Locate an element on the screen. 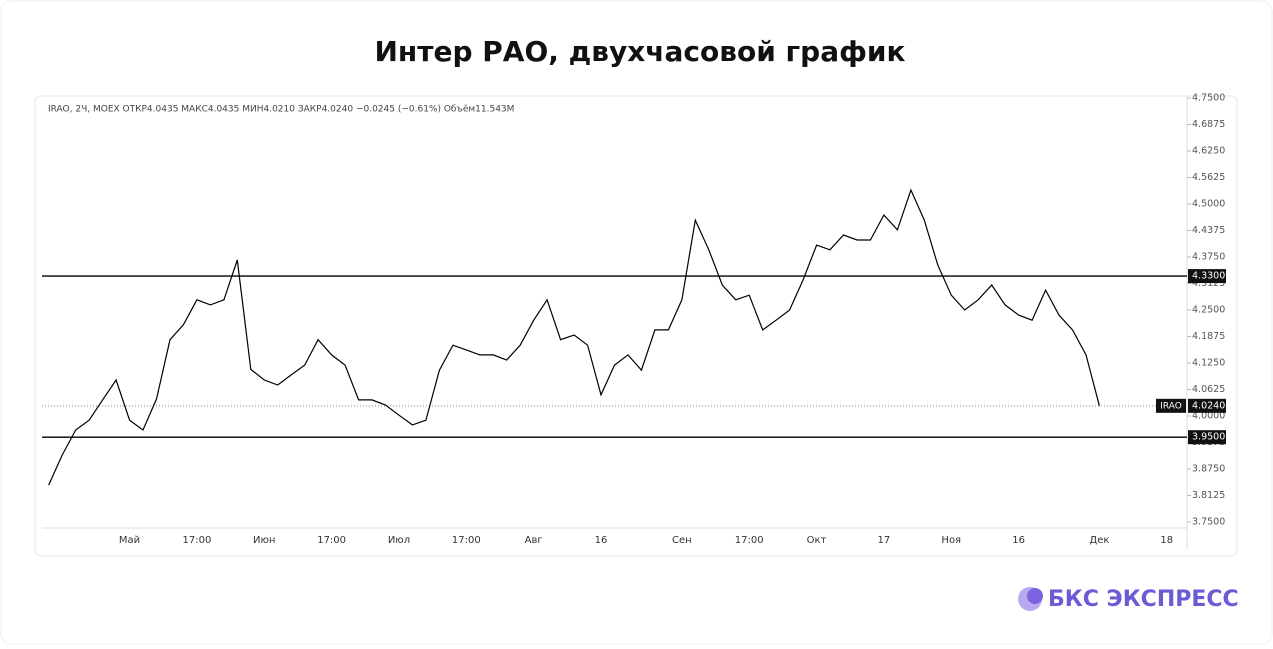 This screenshot has height=649, width=1273. y-tick-label: 4.1875 is located at coordinates (1208, 336).